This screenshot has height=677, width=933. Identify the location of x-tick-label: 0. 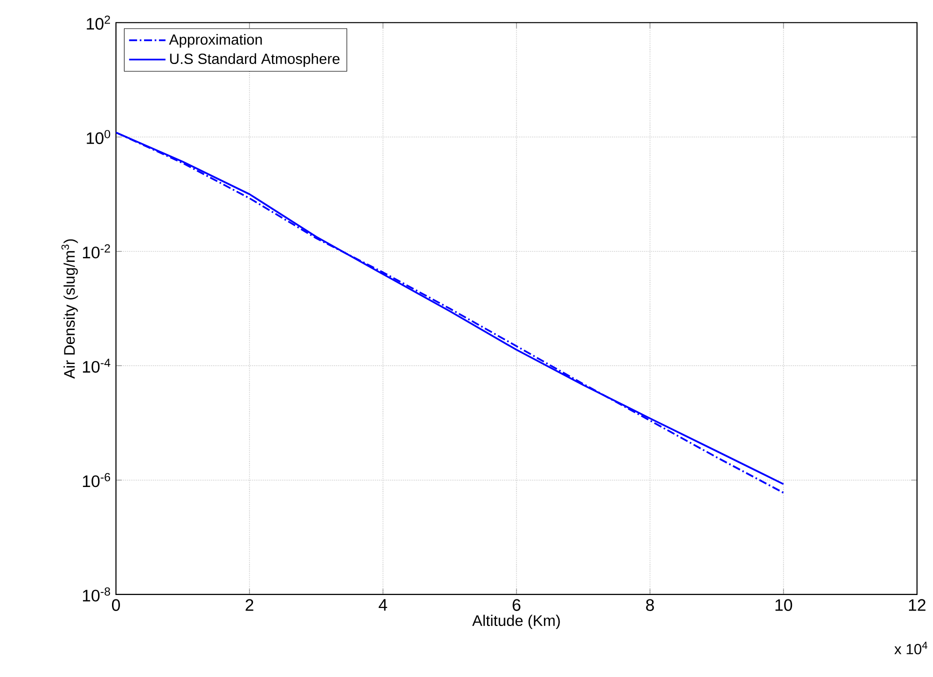
(116, 605).